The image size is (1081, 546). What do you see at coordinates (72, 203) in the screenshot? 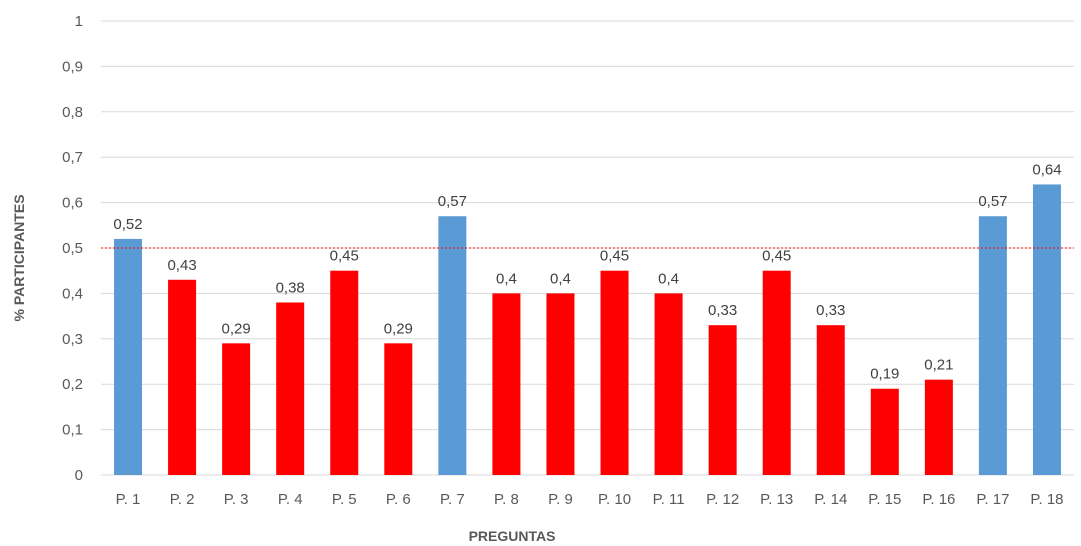
I see `y-tick-label: 0,6` at bounding box center [72, 203].